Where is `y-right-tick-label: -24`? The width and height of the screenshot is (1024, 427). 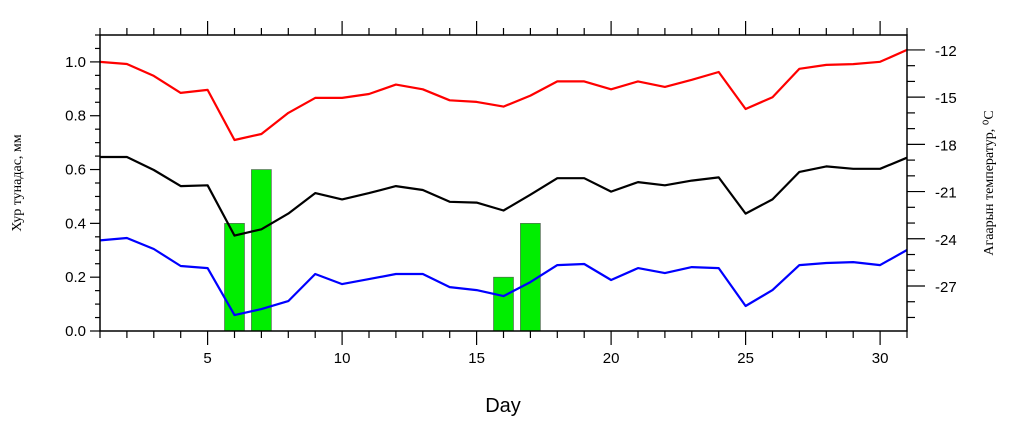
y-right-tick-label: -24 is located at coordinates (946, 240).